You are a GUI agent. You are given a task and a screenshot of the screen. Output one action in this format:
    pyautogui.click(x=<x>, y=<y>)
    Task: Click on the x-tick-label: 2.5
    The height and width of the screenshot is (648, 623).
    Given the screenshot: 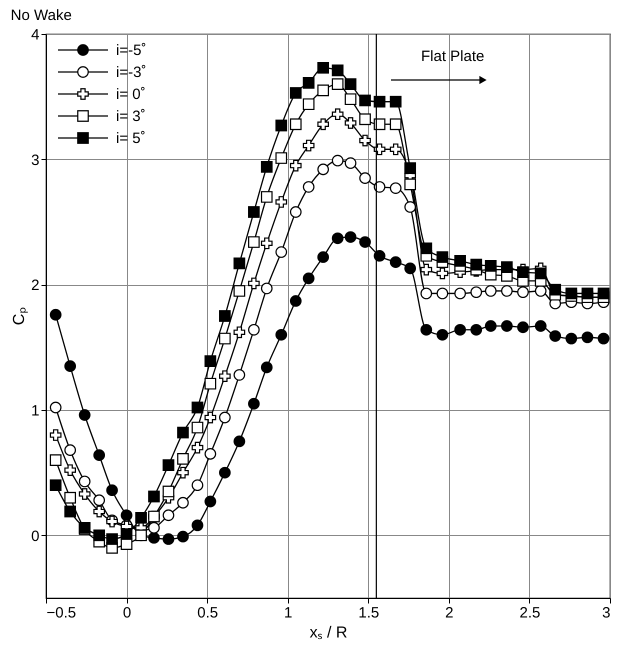 What is the action you would take?
    pyautogui.click(x=530, y=613)
    